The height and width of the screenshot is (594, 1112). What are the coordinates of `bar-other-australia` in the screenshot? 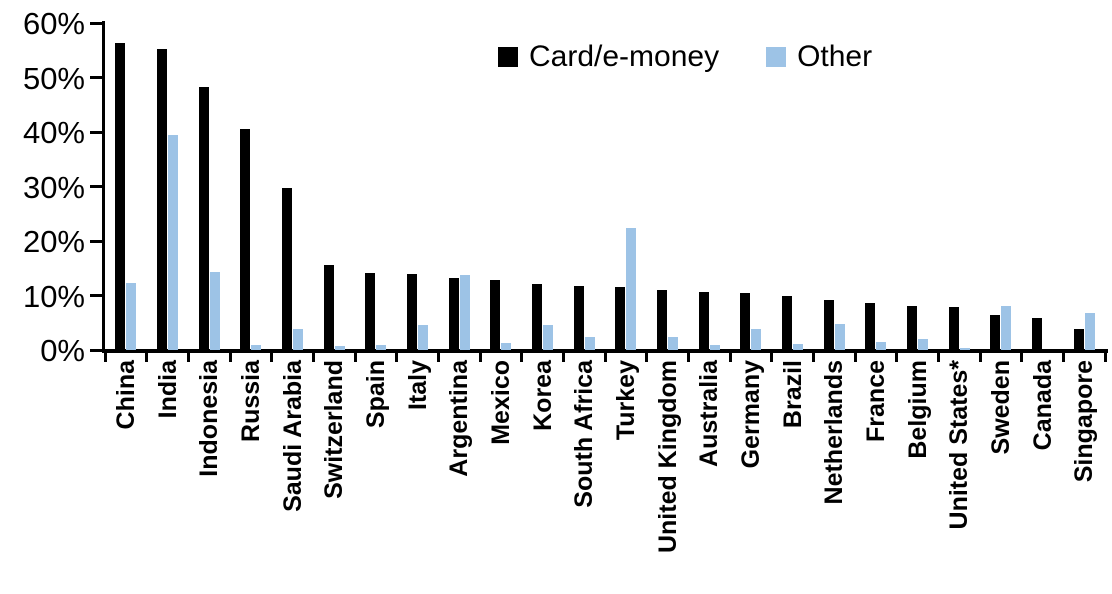 It's located at (714, 347).